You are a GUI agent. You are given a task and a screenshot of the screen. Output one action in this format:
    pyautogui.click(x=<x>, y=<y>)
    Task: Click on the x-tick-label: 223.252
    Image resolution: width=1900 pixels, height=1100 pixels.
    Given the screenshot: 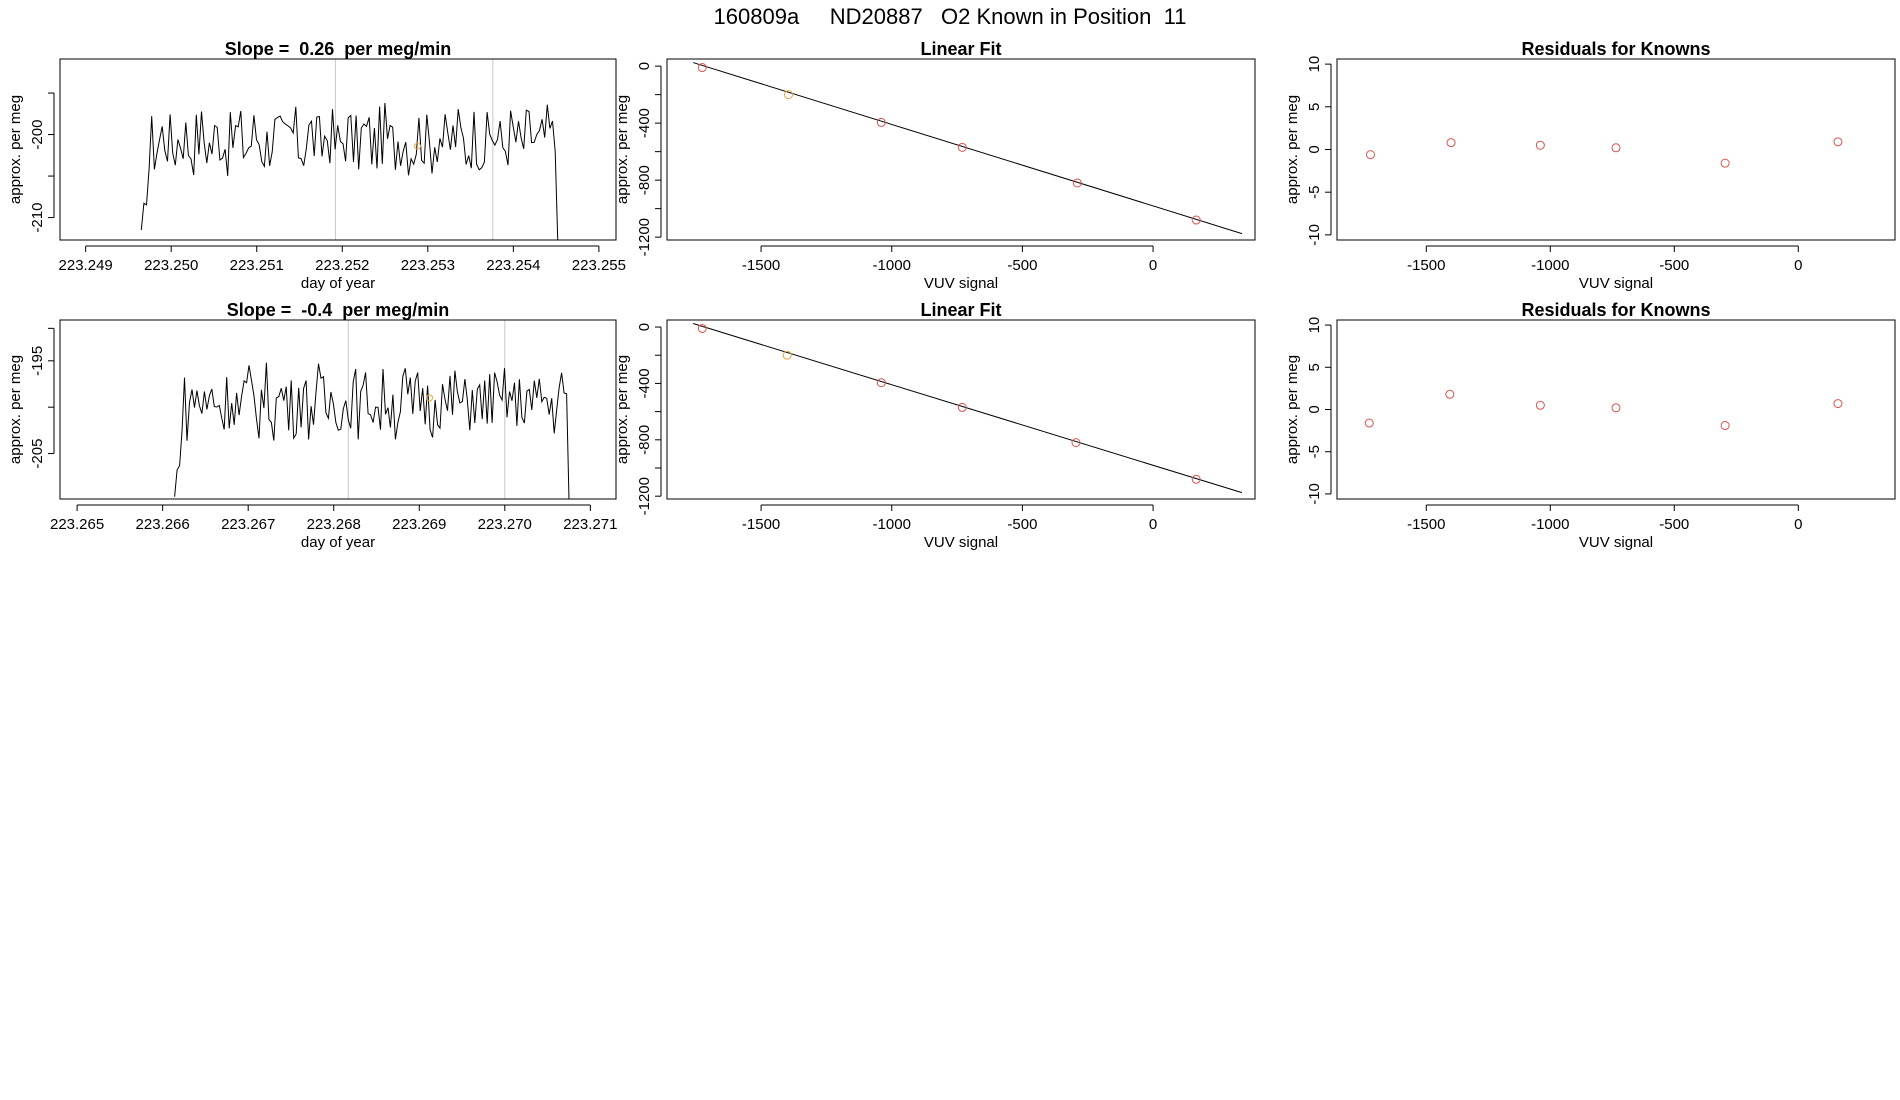 What is the action you would take?
    pyautogui.click(x=342, y=265)
    